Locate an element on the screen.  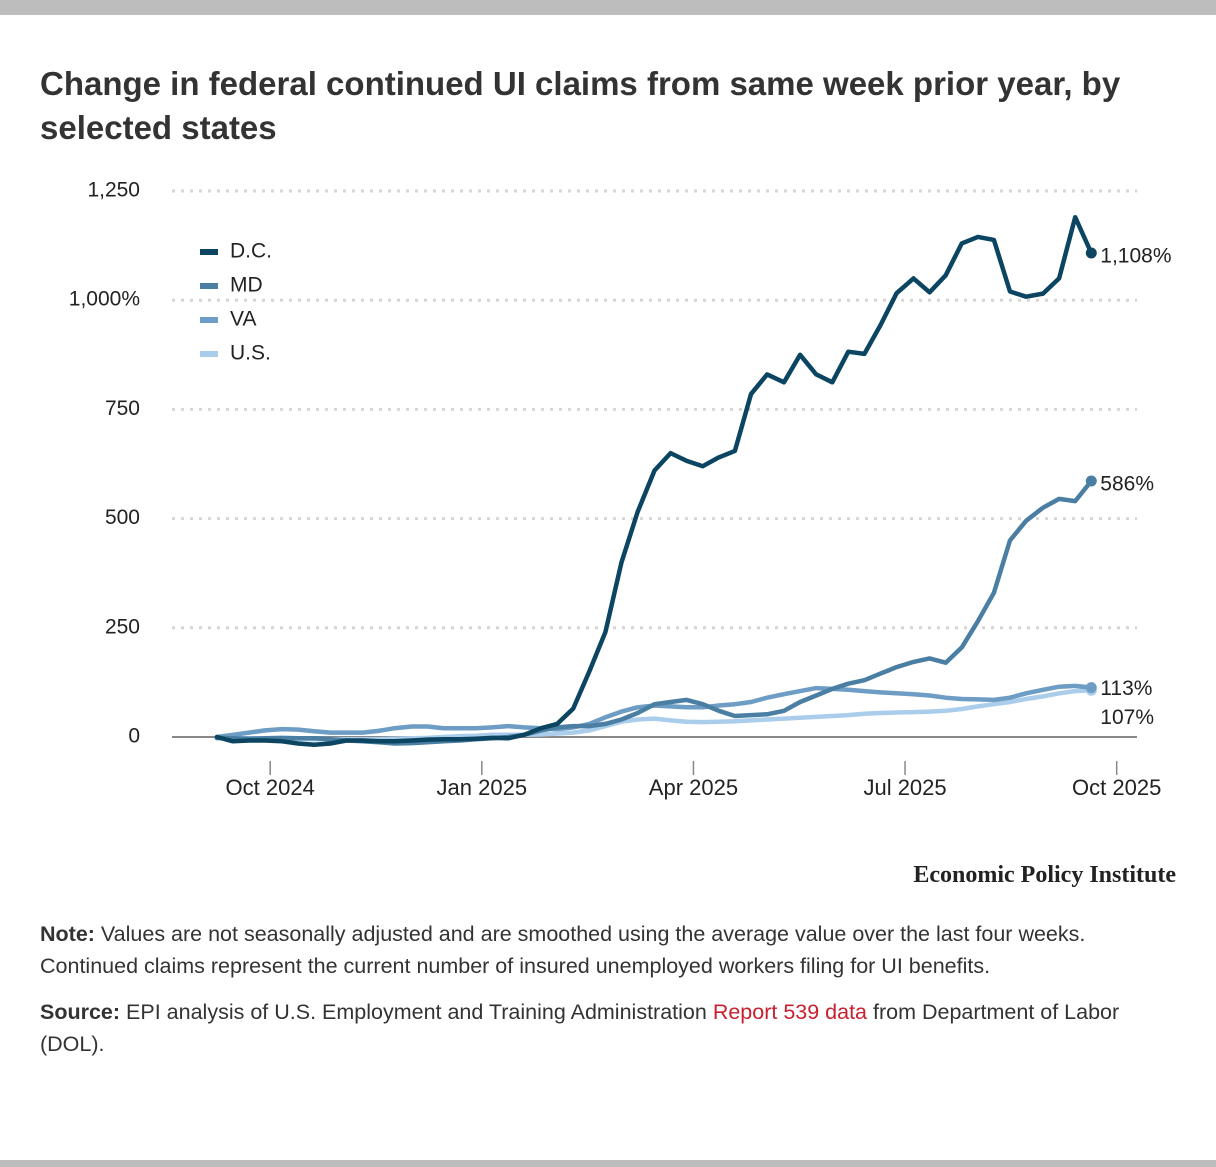
note-label: Note: is located at coordinates (67, 934).